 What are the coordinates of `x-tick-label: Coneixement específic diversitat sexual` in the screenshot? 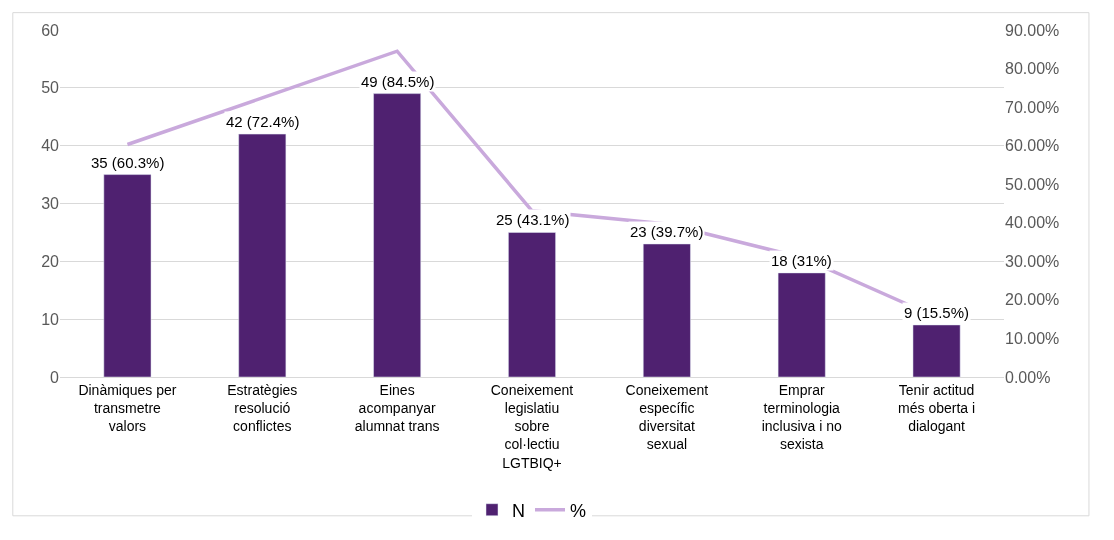 It's located at (667, 417).